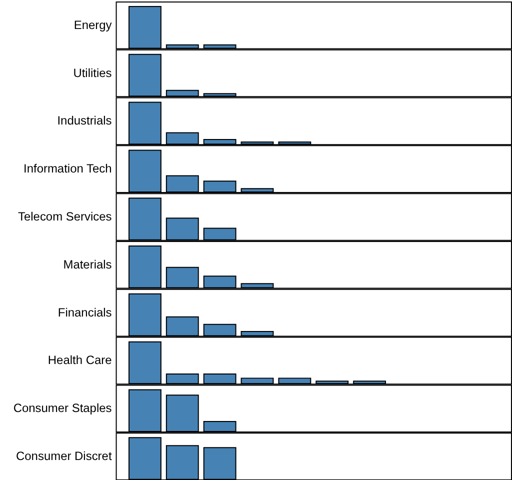 The height and width of the screenshot is (480, 512). What do you see at coordinates (65, 216) in the screenshot?
I see `text: Telecom Services` at bounding box center [65, 216].